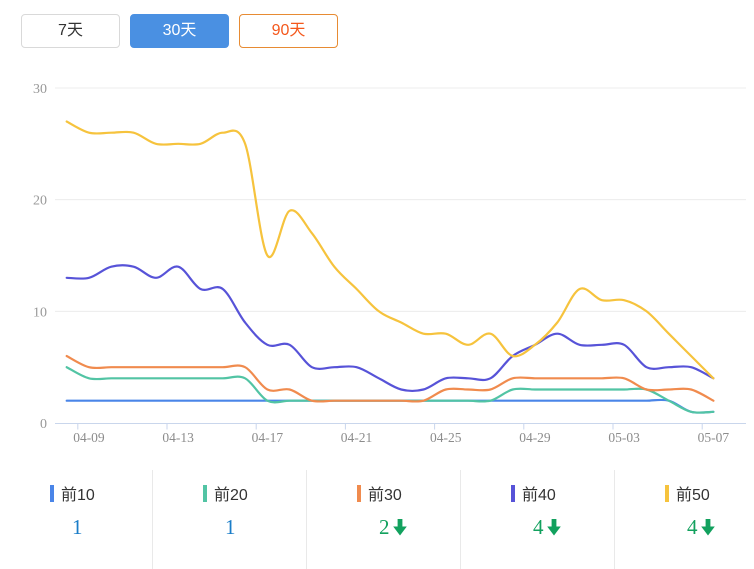 The width and height of the screenshot is (754, 569). I want to click on legend-label-row: 前50, so click(684, 493).